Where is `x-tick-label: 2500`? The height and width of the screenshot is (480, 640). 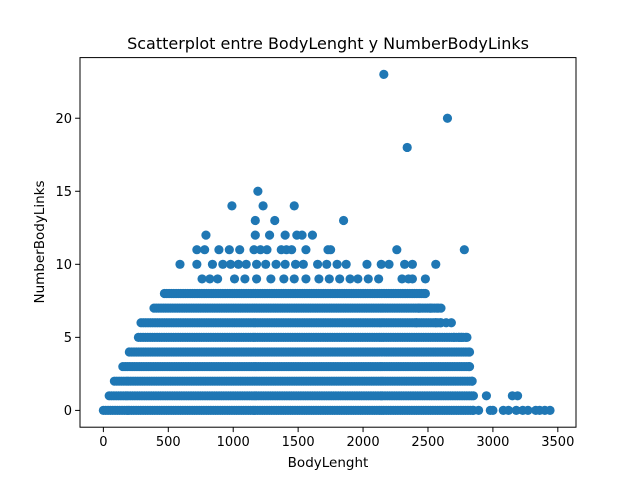 x-tick-label: 2500 is located at coordinates (427, 442).